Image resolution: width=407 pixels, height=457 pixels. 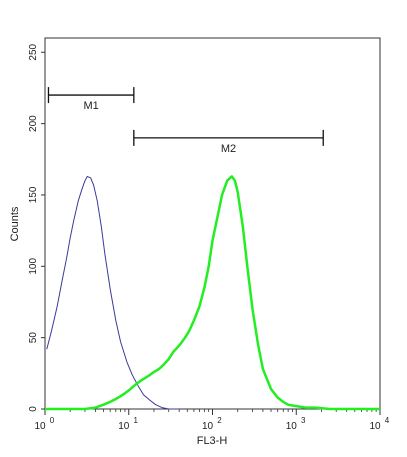 What do you see at coordinates (33, 409) in the screenshot?
I see `y-tick-label: 0` at bounding box center [33, 409].